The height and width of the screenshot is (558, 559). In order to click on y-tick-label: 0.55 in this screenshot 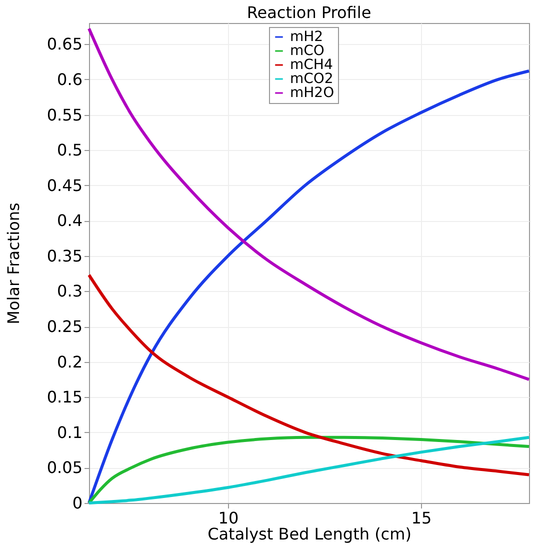, I will do `click(64, 114)`.